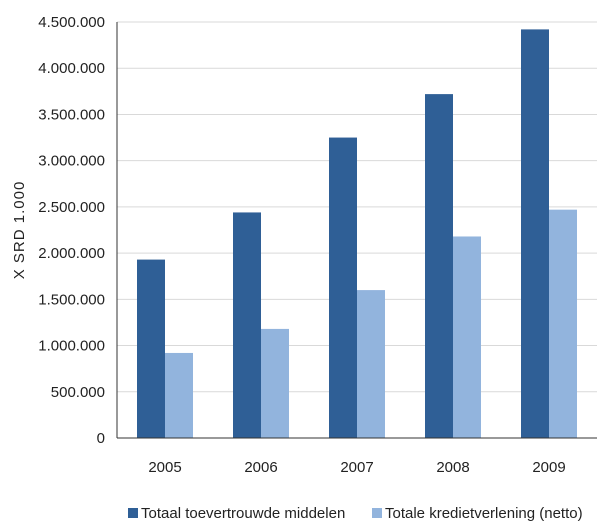  I want to click on y-tick-label: 1.000.000, so click(71, 346).